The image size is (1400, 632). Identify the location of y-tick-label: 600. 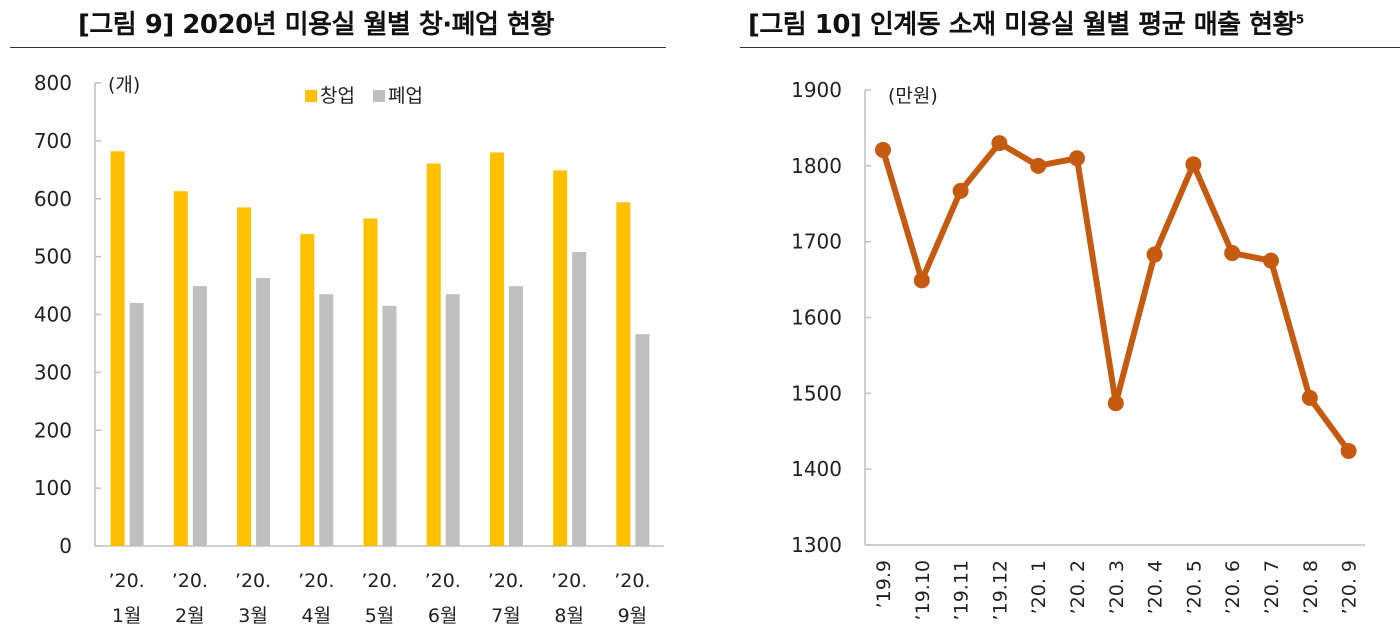
(53, 199).